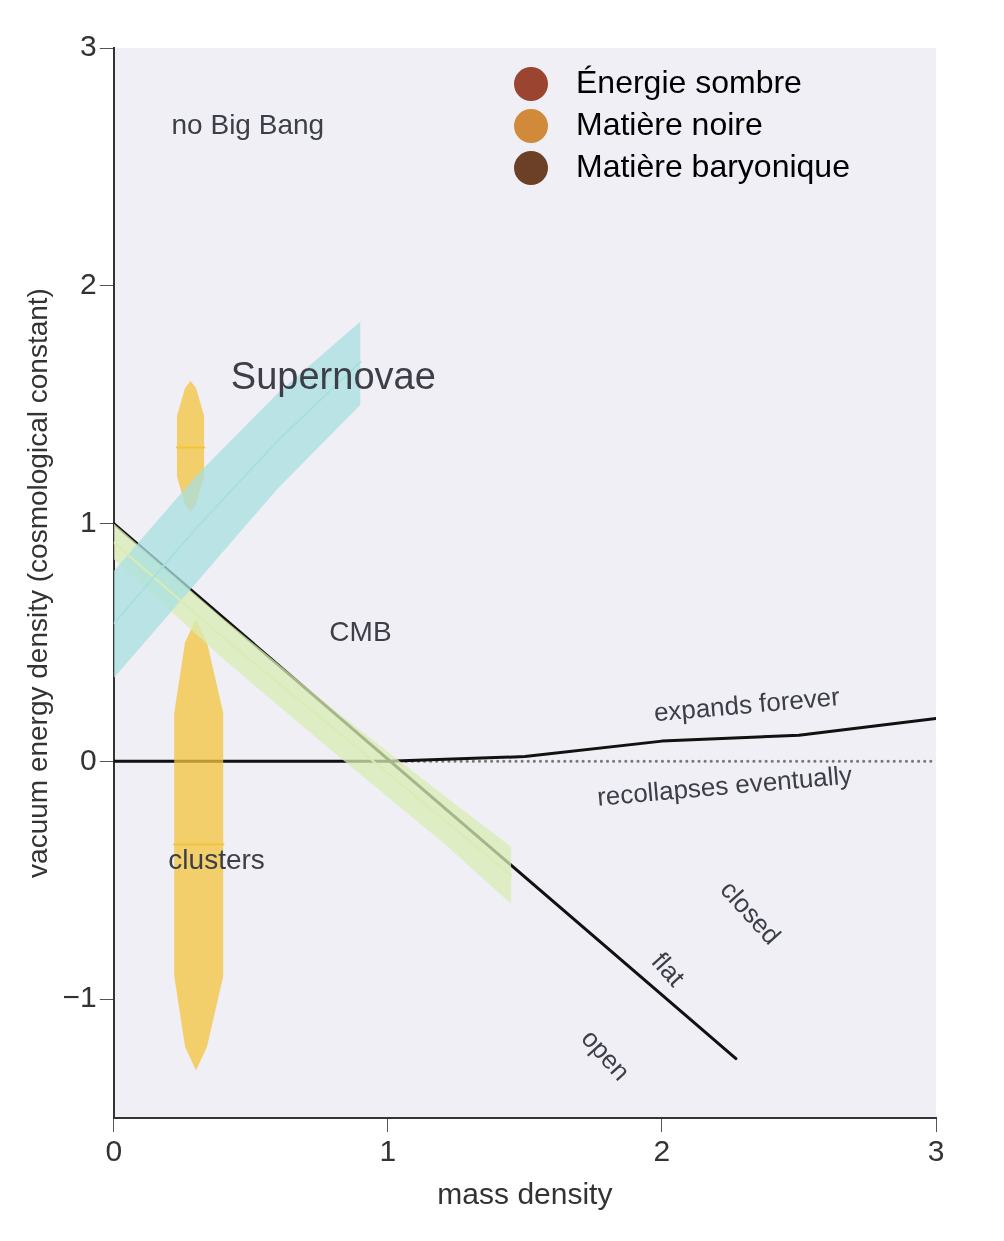  What do you see at coordinates (713, 165) in the screenshot?
I see `legend-label: Matière baryonique` at bounding box center [713, 165].